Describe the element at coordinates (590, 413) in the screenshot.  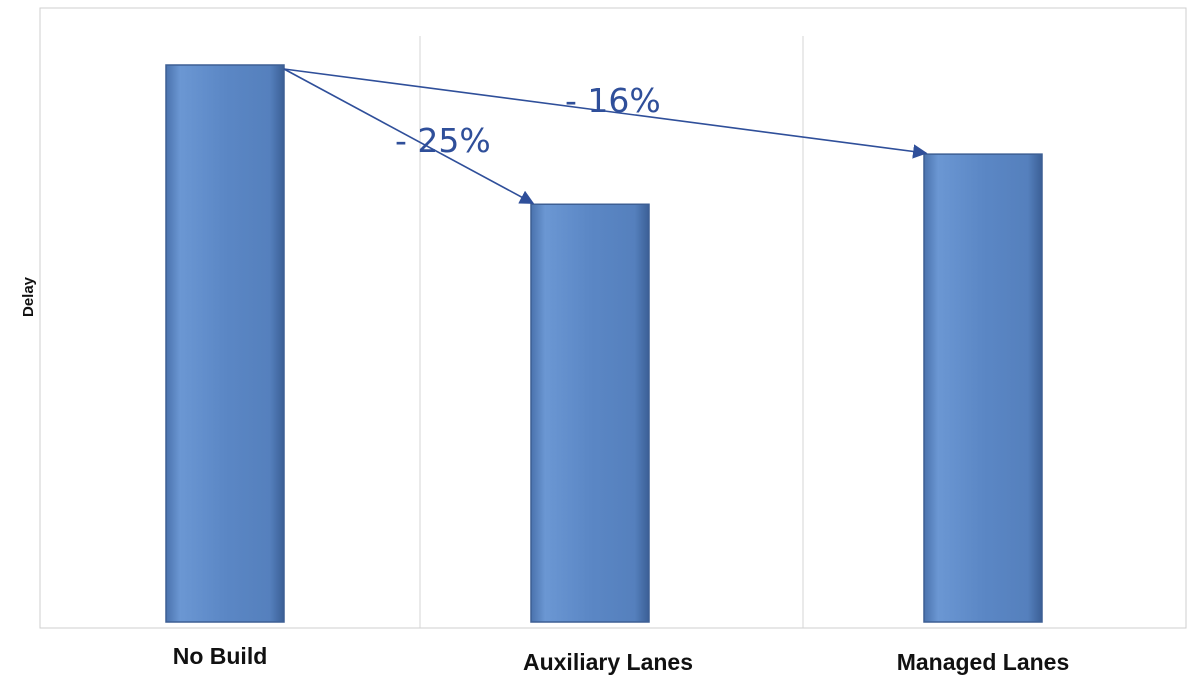
I see `bar-auxiliary-lanes` at that location.